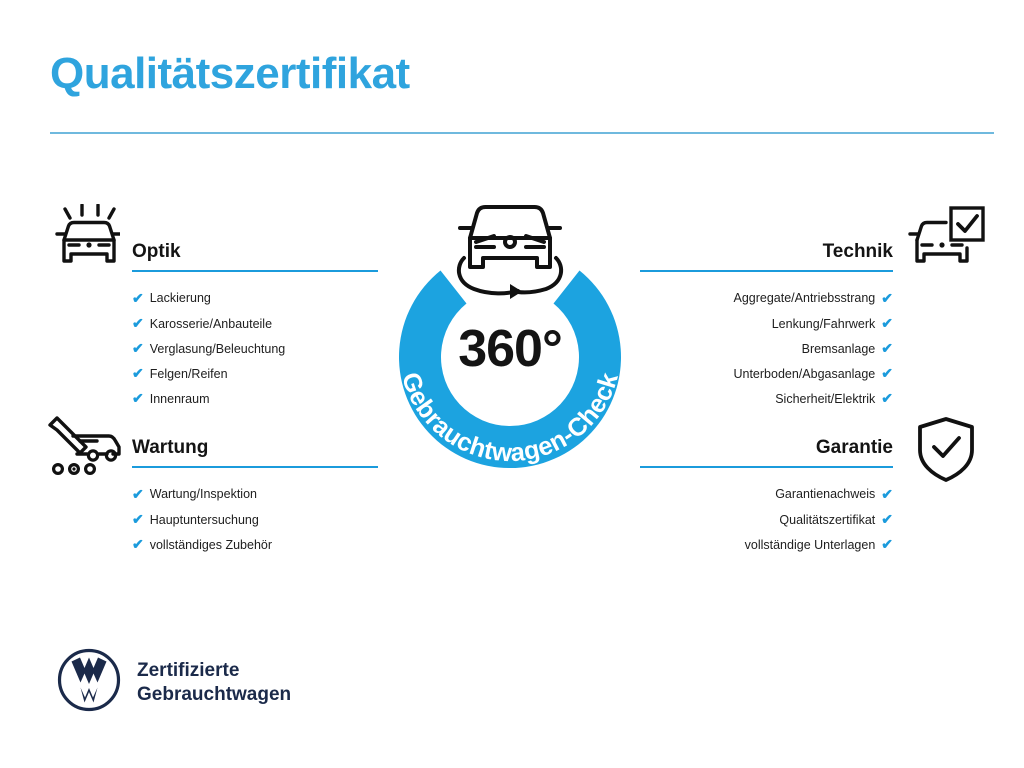 The image size is (1024, 768). I want to click on list-item: ✔ Hauptuntersuchung, so click(255, 519).